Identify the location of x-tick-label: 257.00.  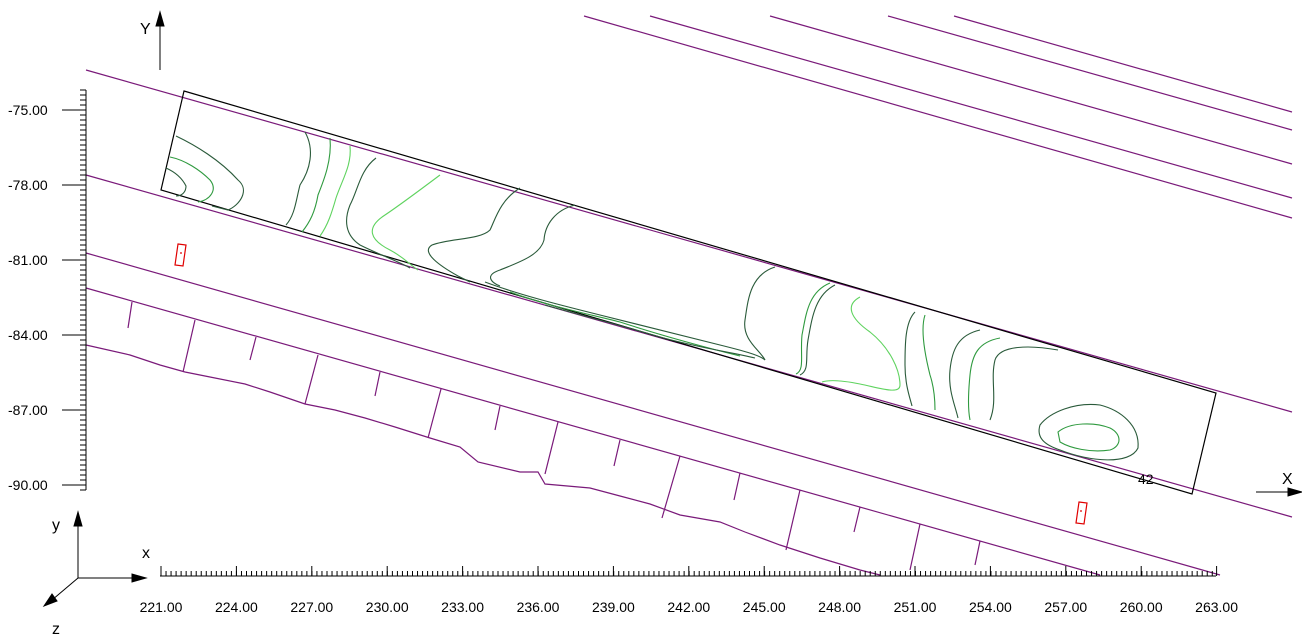
(1065, 607).